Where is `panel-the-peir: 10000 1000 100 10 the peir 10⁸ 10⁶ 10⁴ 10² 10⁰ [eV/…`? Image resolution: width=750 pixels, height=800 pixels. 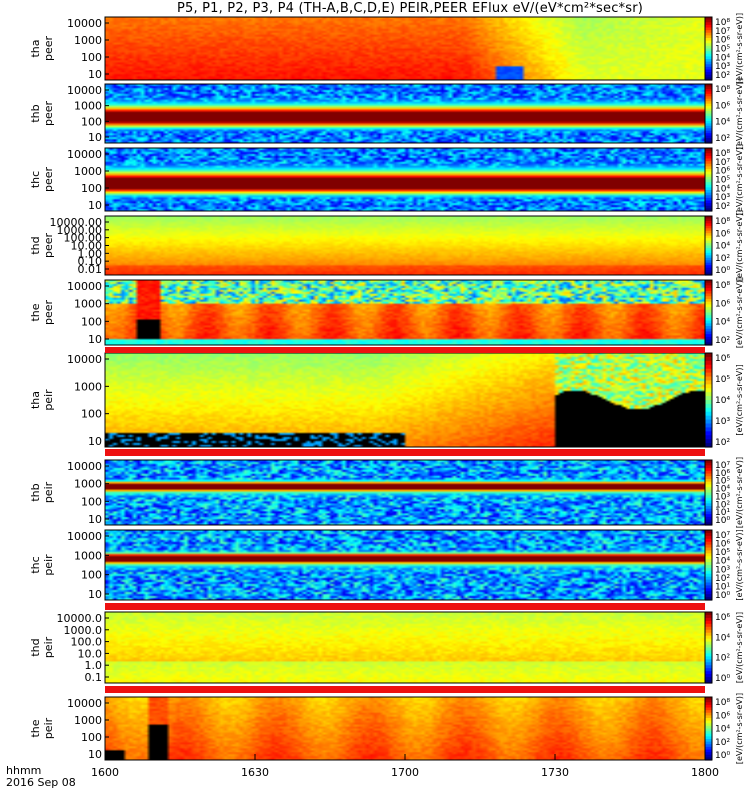 panel-the-peir: 10000 1000 100 10 the peir 10⁸ 10⁶ 10⁴ 10² 10⁰ [eV/… is located at coordinates (386, 728).